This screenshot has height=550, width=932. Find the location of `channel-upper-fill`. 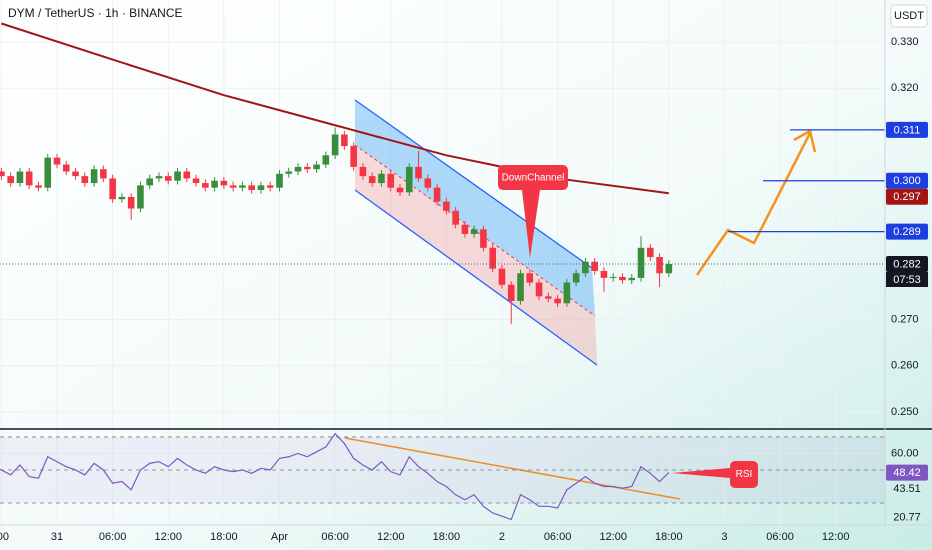

channel-upper-fill is located at coordinates (475, 208).